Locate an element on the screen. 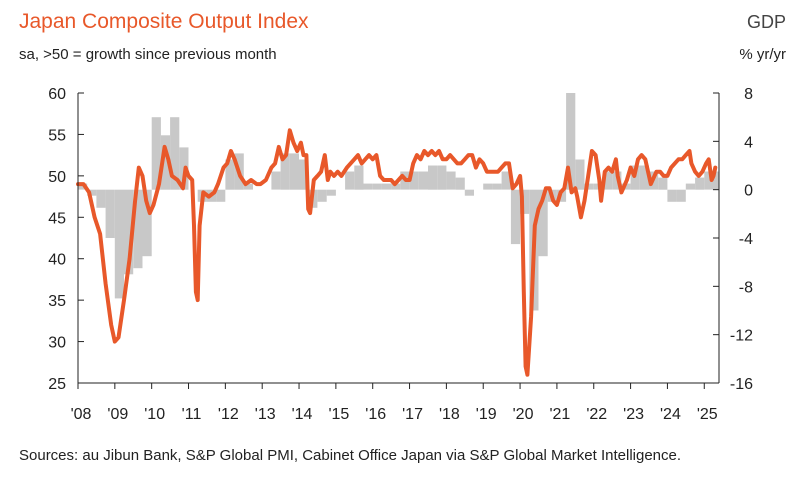 The height and width of the screenshot is (494, 804). x-tick-label: '11 is located at coordinates (192, 414).